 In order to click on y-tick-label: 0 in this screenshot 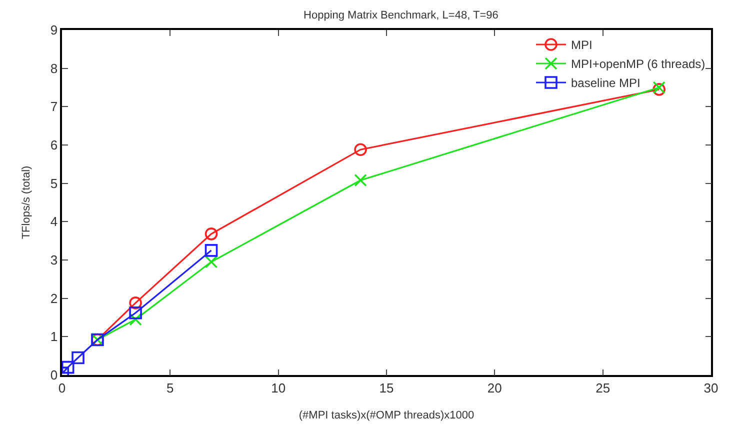, I will do `click(54, 375)`.